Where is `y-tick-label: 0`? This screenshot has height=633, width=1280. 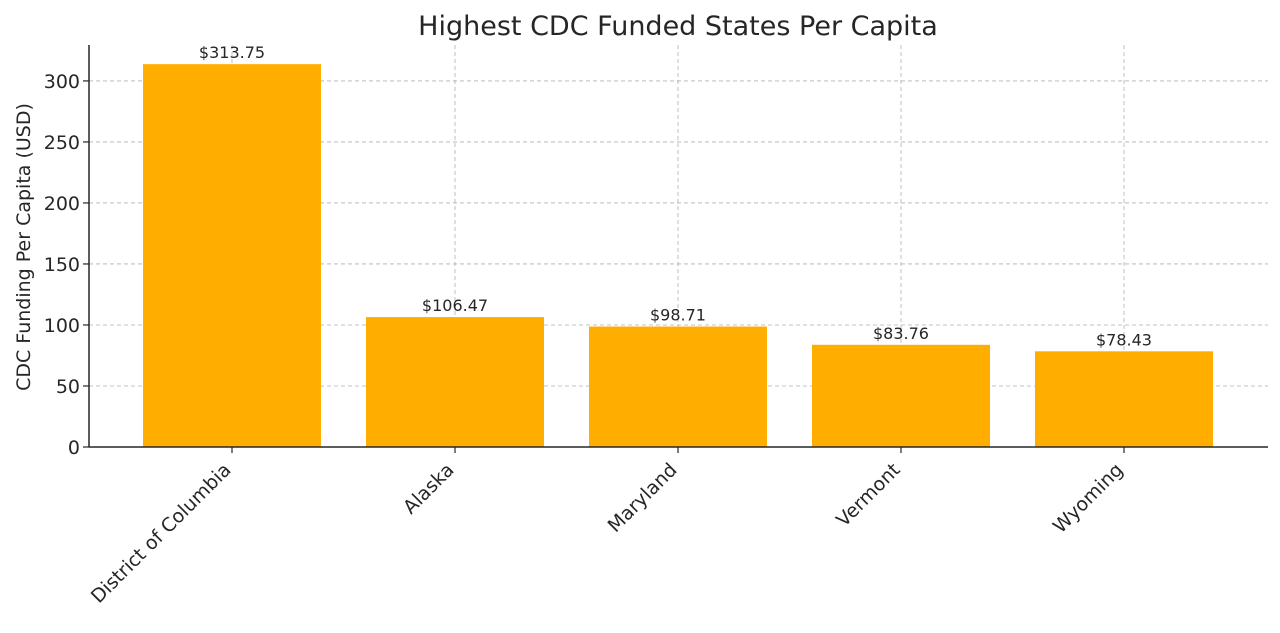 y-tick-label: 0 is located at coordinates (74, 448).